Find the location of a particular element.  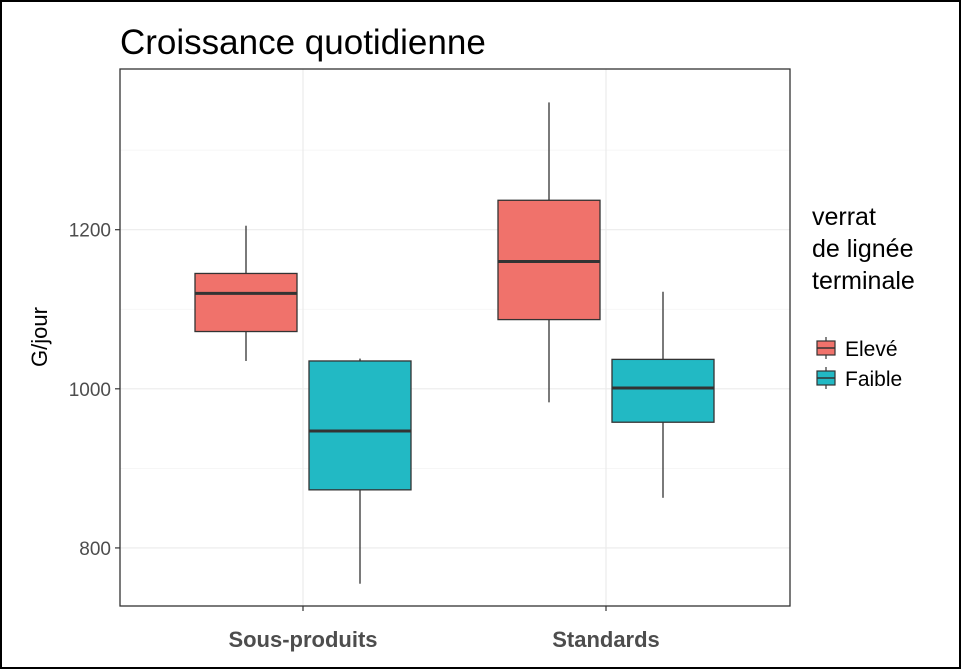

y-tick-label: 800 is located at coordinates (95, 549).